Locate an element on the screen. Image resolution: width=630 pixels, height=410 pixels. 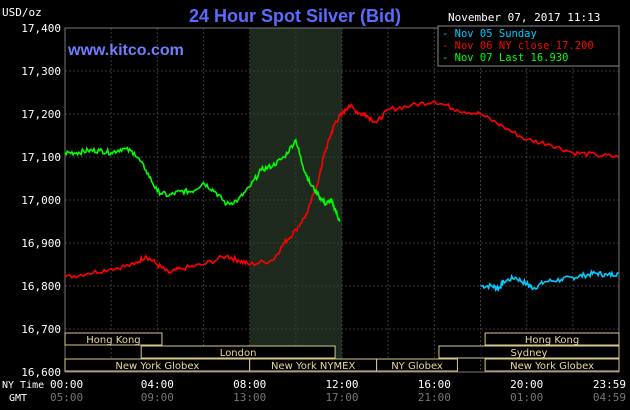
x-tick-label-ny: 08:00 is located at coordinates (249, 384).